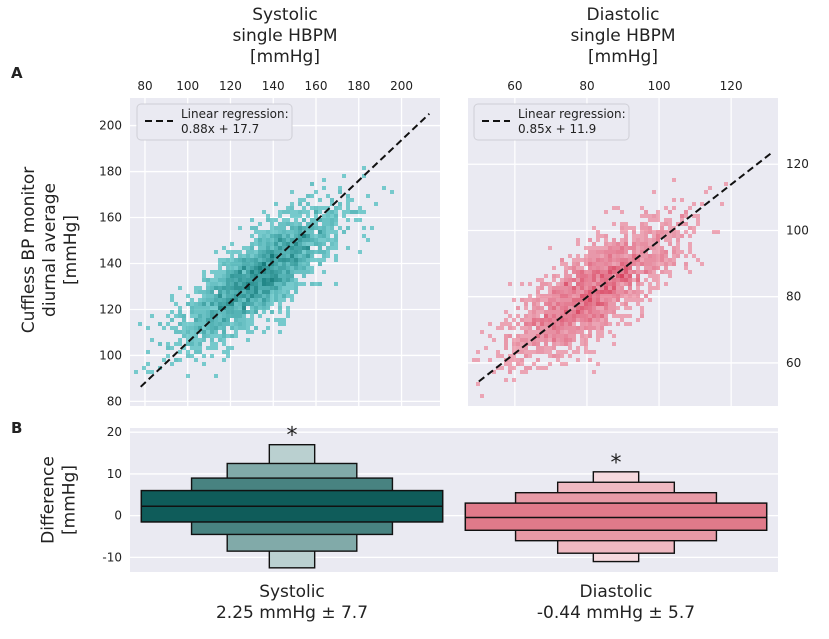  Describe the element at coordinates (616, 592) in the screenshot. I see `category-label: Diastolic` at that location.